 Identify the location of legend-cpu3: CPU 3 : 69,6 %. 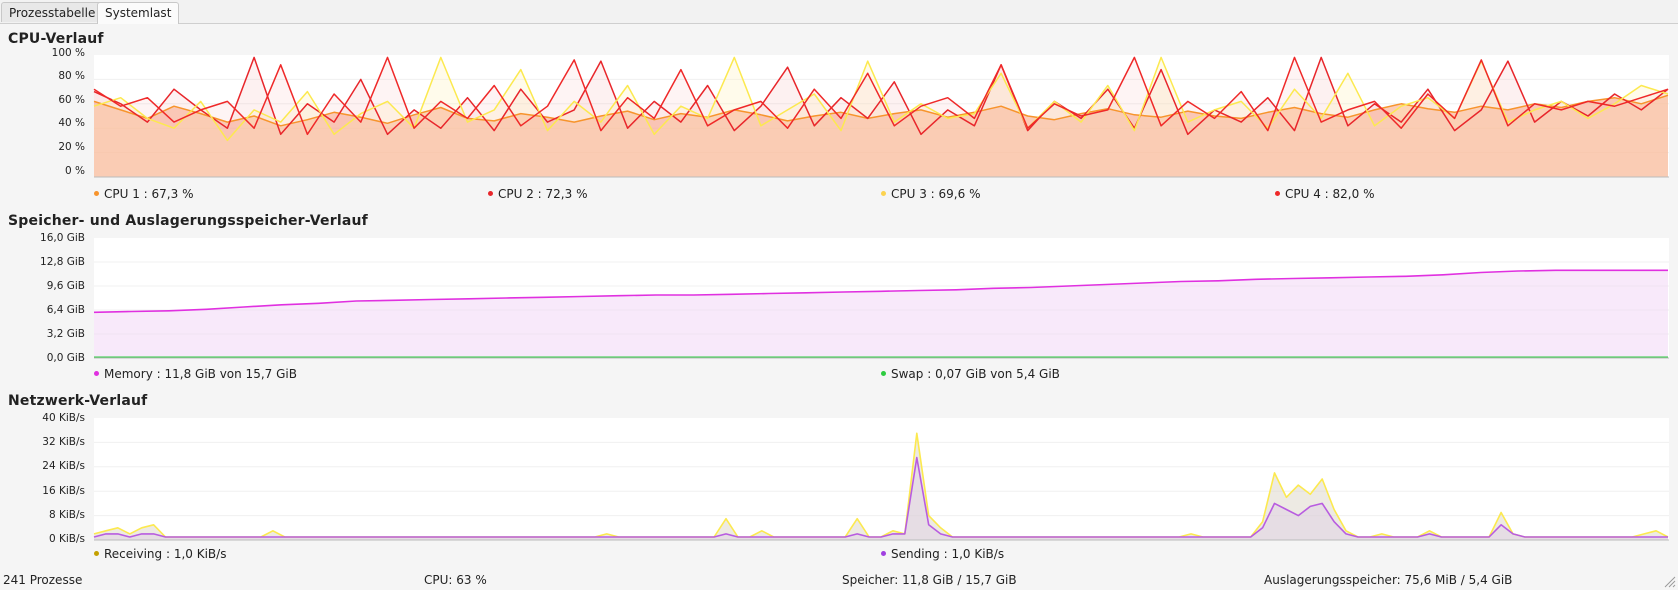
(930, 194).